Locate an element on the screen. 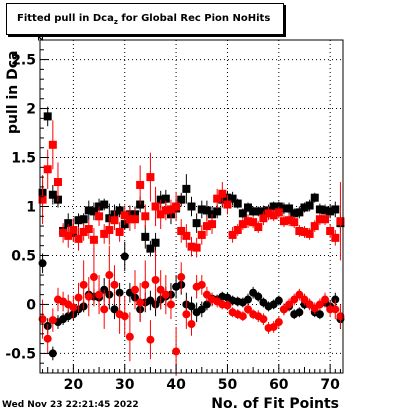  y-tick-label: -0.5 is located at coordinates (20, 354).